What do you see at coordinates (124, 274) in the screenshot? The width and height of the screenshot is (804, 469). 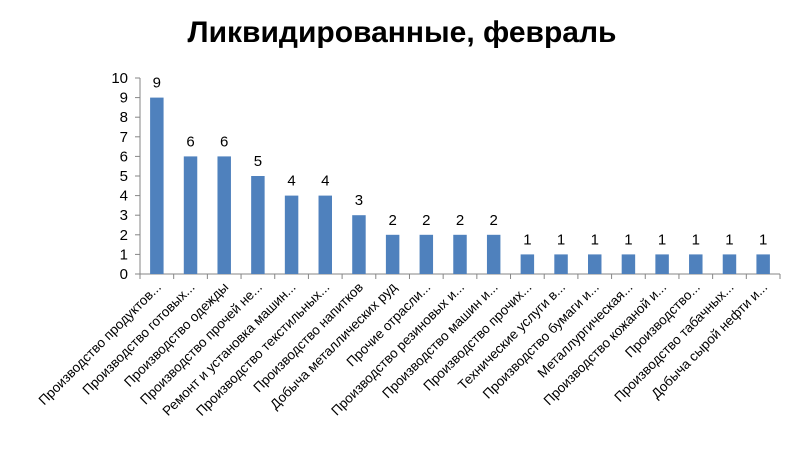 I see `y-tick-label: 0` at bounding box center [124, 274].